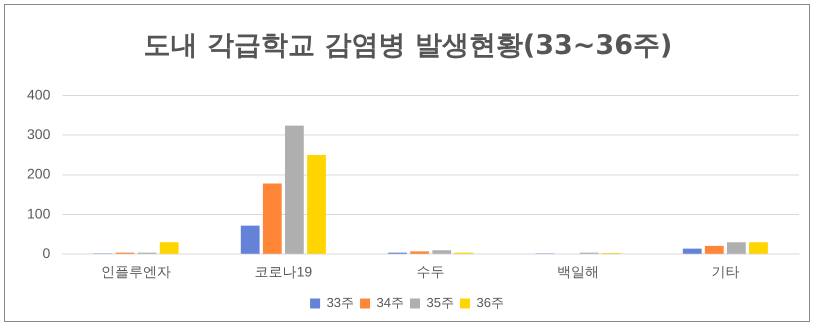 This screenshot has height=330, width=816. I want to click on y-tick-label: 400, so click(39, 94).